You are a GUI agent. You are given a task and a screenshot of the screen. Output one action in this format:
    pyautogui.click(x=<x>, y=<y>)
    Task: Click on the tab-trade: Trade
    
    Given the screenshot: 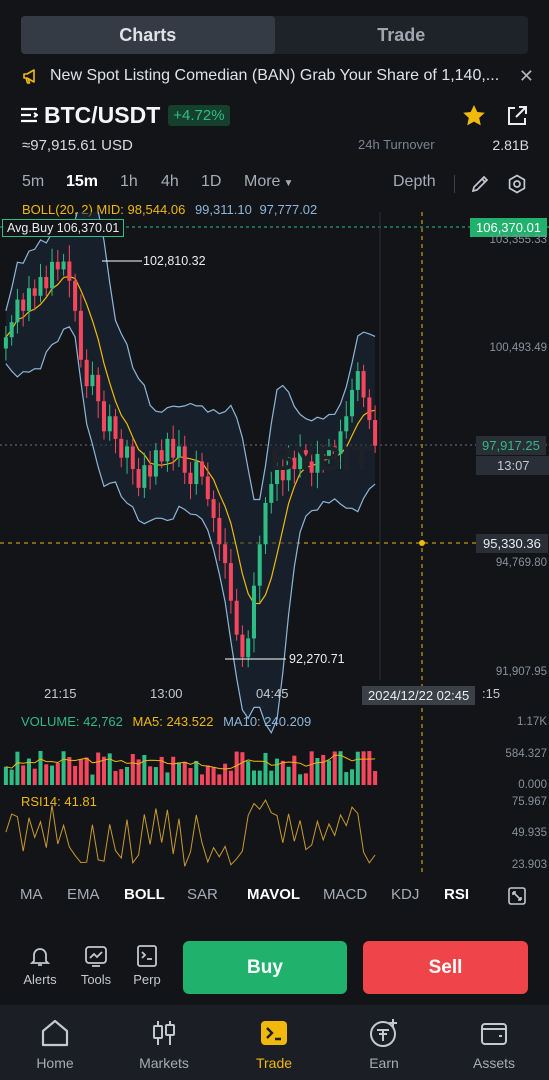 What is the action you would take?
    pyautogui.click(x=401, y=34)
    